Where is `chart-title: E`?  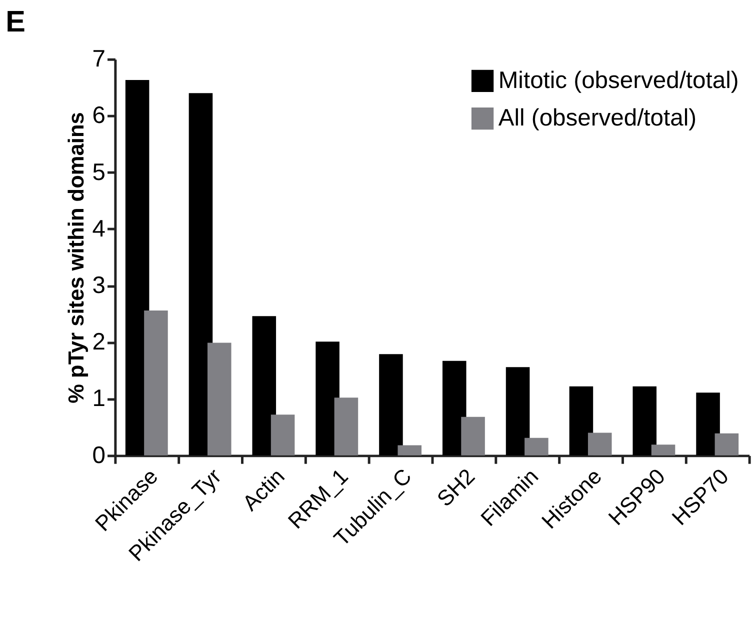
chart-title: E is located at coordinates (16, 21).